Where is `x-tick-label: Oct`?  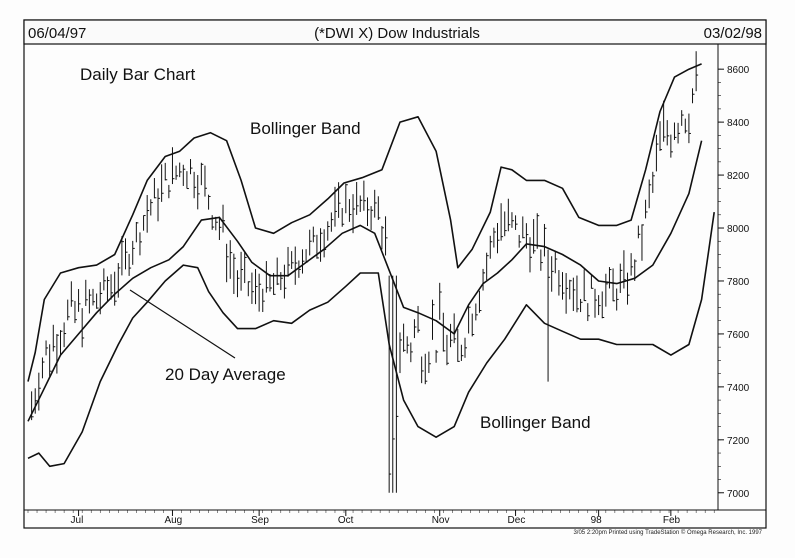
x-tick-label: Oct is located at coordinates (346, 520).